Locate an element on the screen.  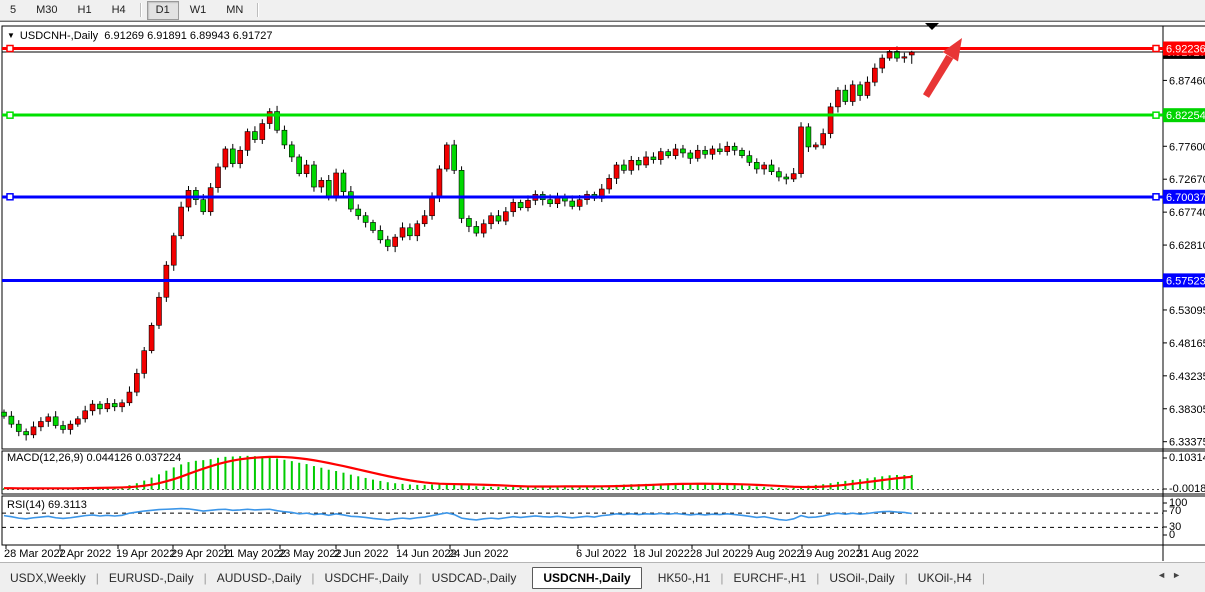
tab-scroll-right-icon: ► is located at coordinates (1179, 575).